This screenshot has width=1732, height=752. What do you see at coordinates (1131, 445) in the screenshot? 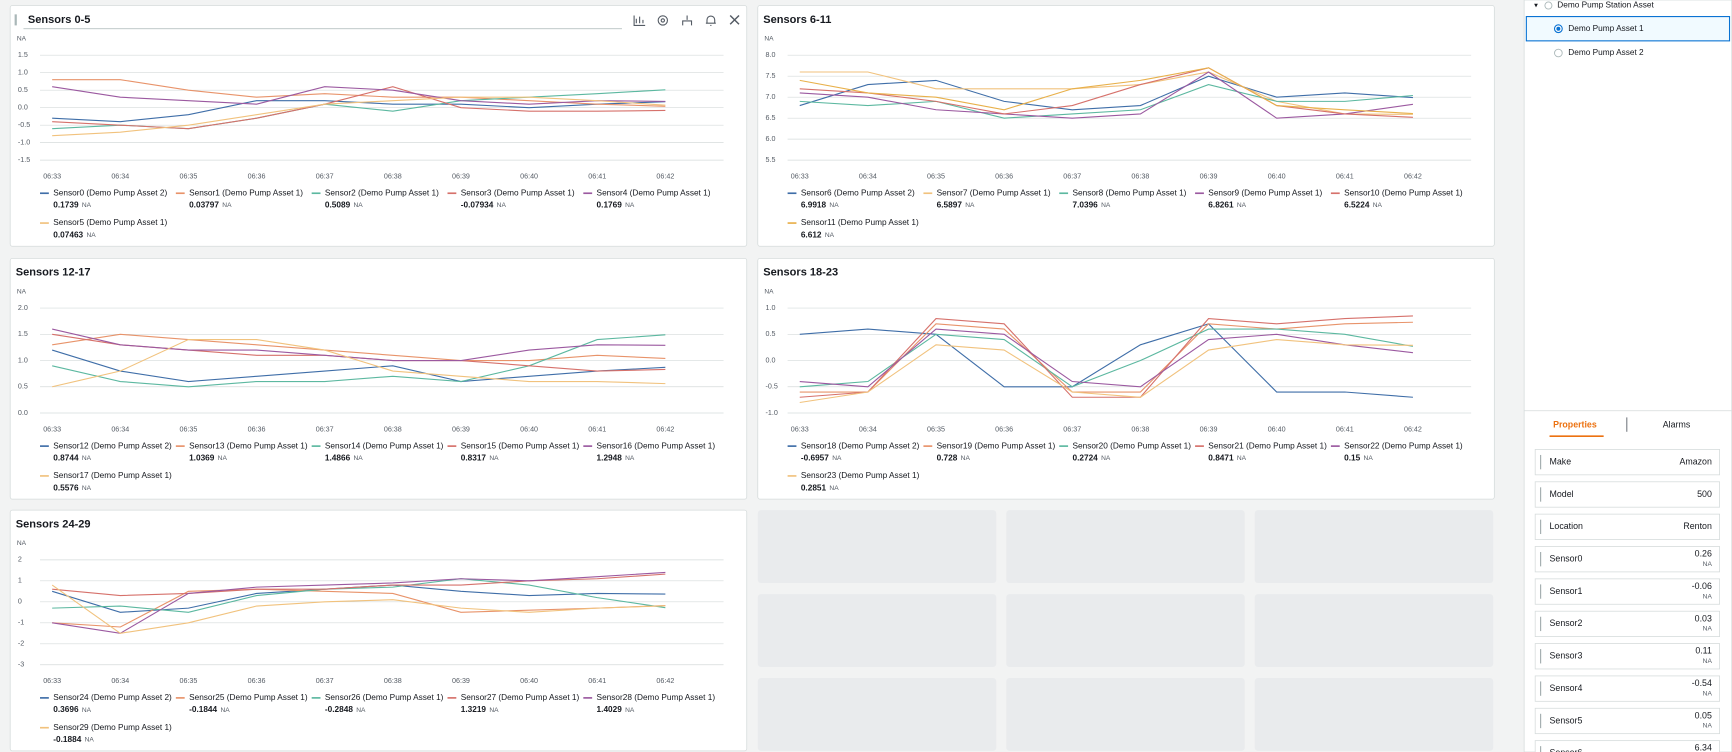
I see `legend-name: Sensor20 (Demo Pump Asset 1)` at bounding box center [1131, 445].